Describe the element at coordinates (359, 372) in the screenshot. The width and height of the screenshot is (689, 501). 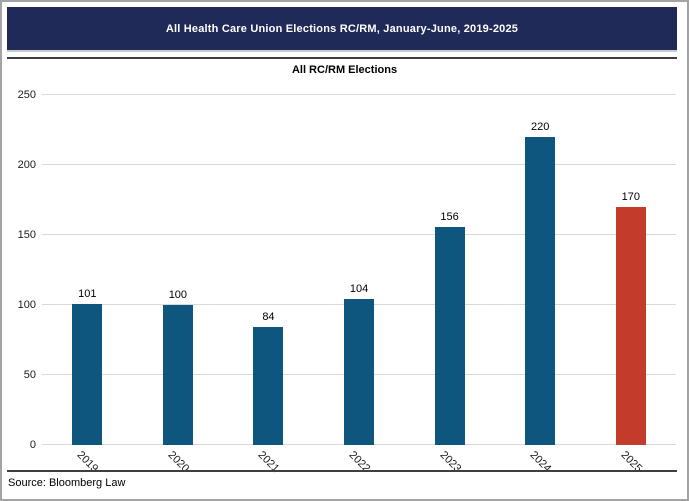
I see `bar-2022` at that location.